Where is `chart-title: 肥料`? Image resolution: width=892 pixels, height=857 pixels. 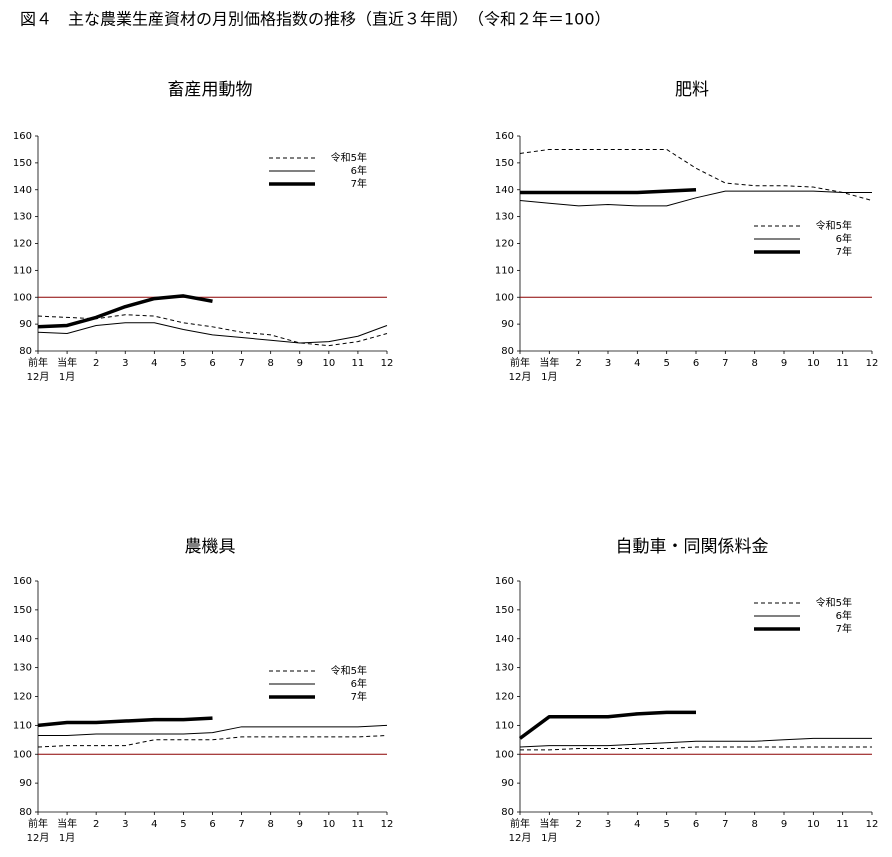
chart-title: 肥料 is located at coordinates (692, 90).